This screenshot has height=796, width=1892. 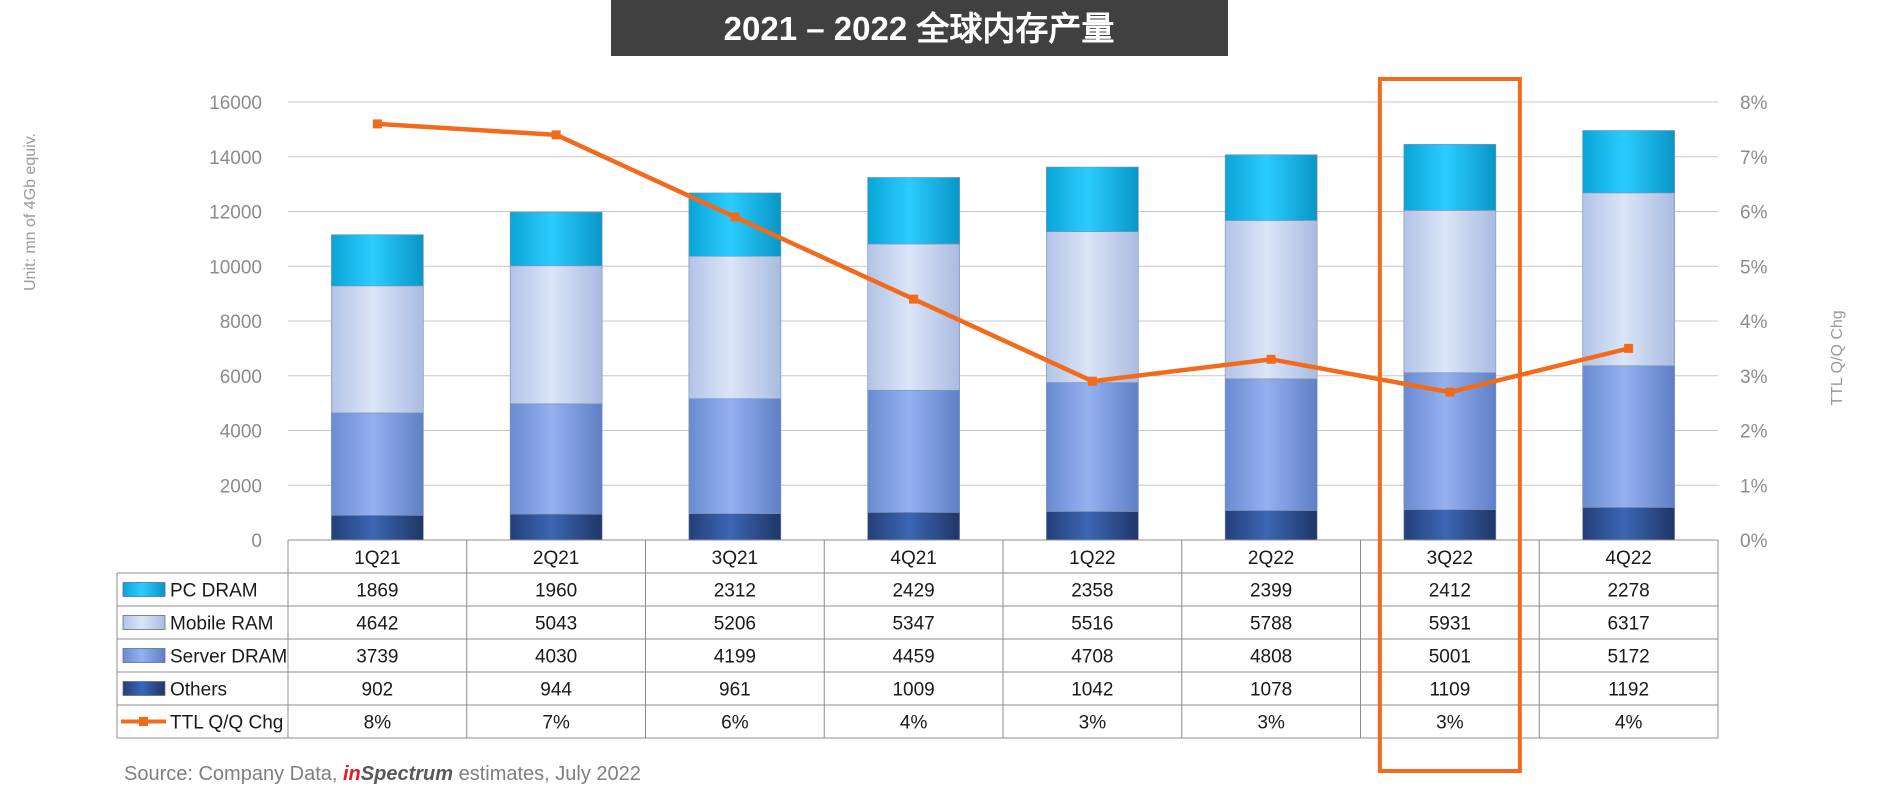 What do you see at coordinates (913, 690) in the screenshot?
I see `table-cell-value: 1009` at bounding box center [913, 690].